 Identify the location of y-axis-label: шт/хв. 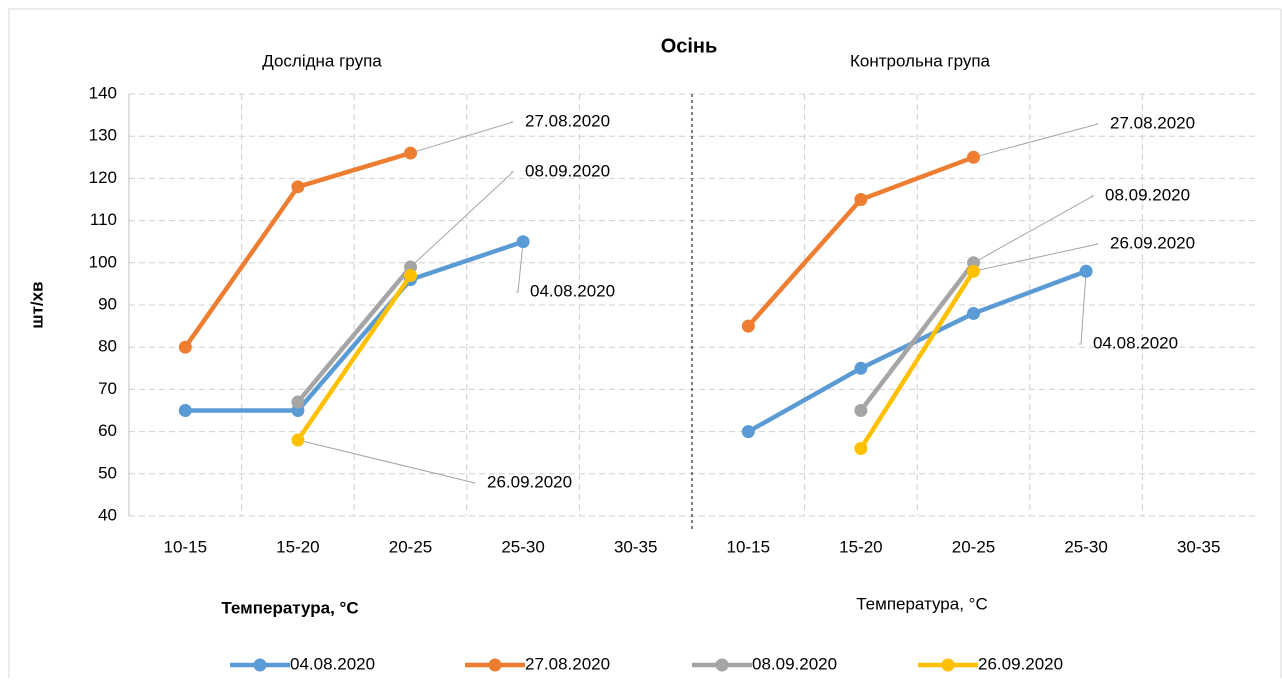
(36, 304).